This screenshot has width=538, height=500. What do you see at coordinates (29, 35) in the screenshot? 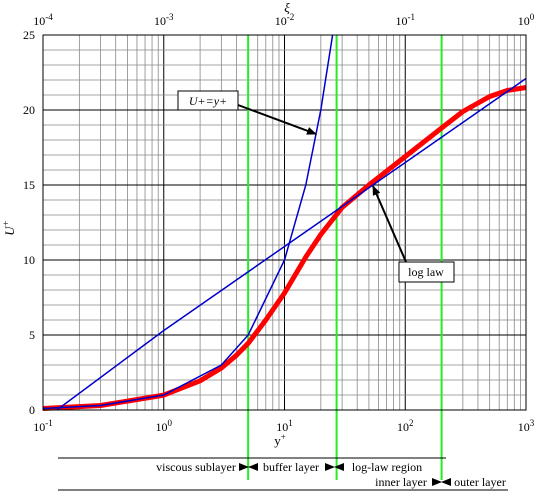
I see `y-tick-label: 25` at bounding box center [29, 35].